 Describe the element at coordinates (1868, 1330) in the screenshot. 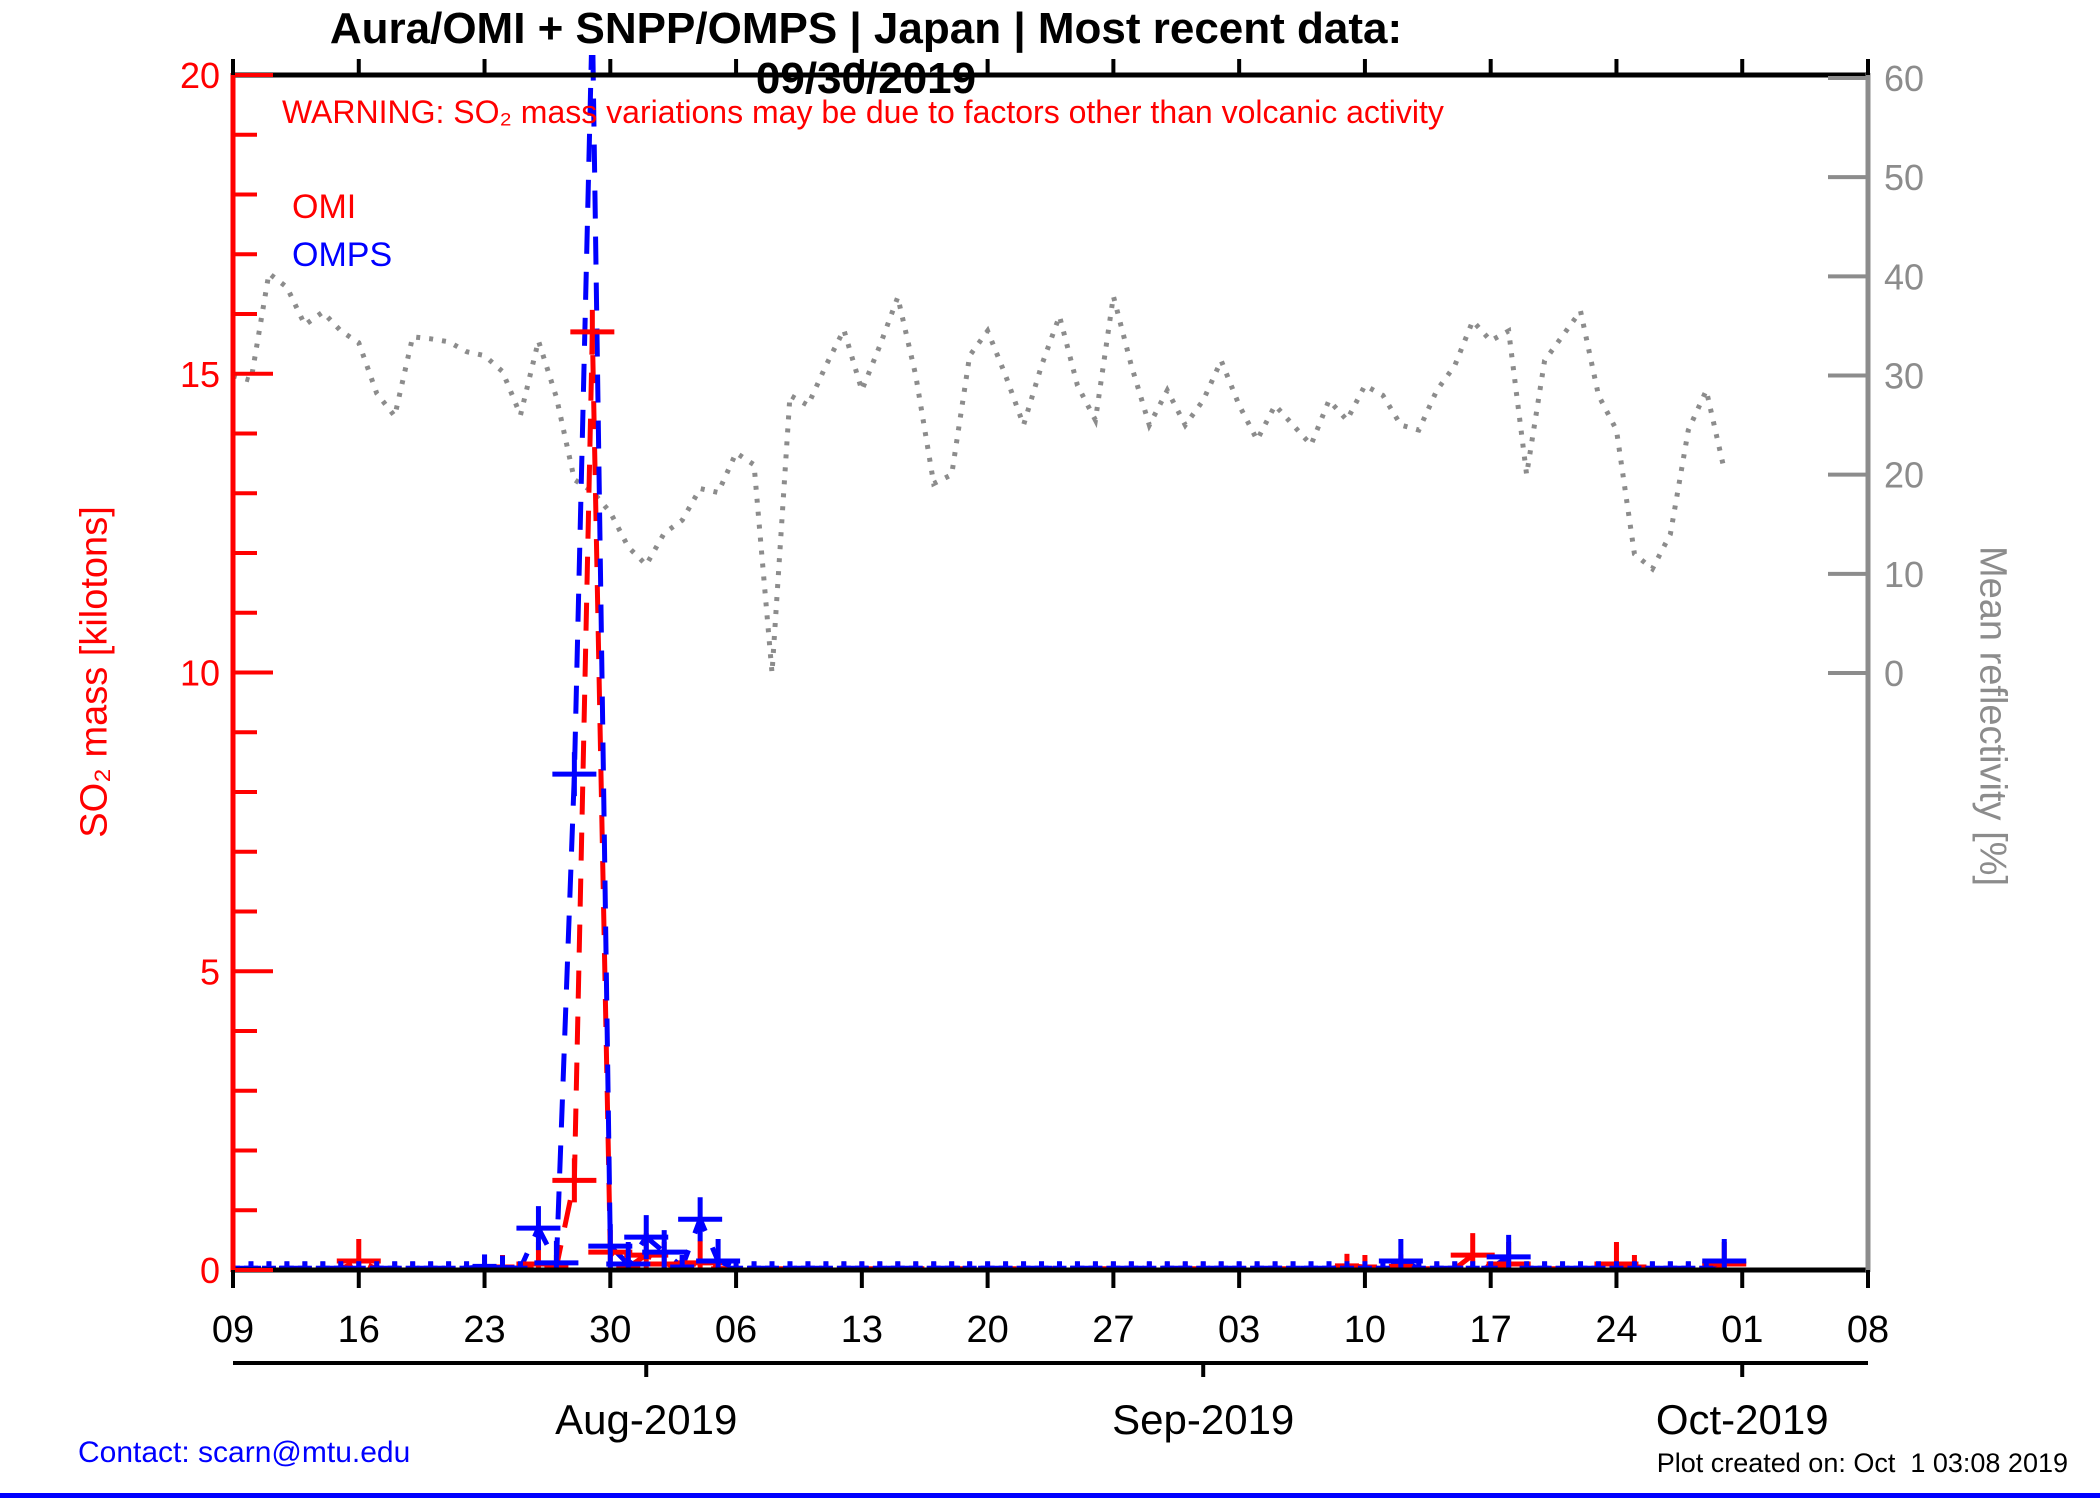

I see `x-date-label: 08` at that location.